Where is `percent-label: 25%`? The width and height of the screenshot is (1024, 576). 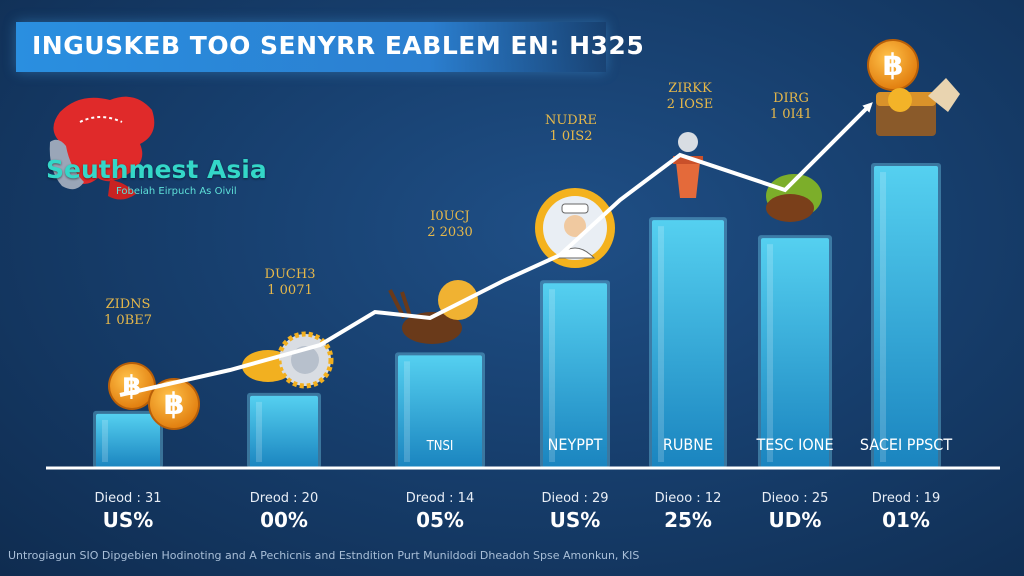
percent-label: 25% is located at coordinates (688, 520).